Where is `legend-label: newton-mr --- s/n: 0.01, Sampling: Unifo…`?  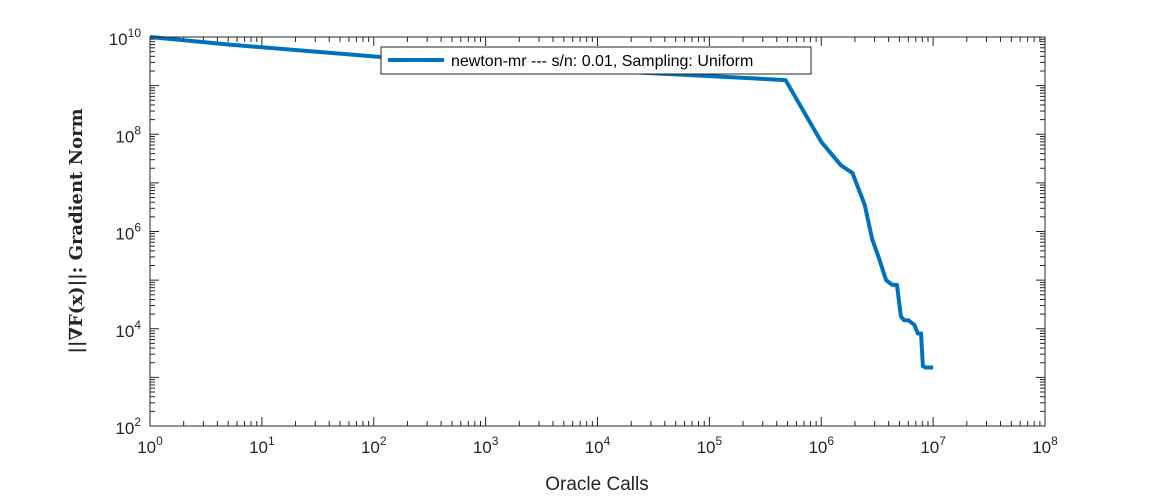 legend-label: newton-mr --- s/n: 0.01, Sampling: Unifo… is located at coordinates (602, 61).